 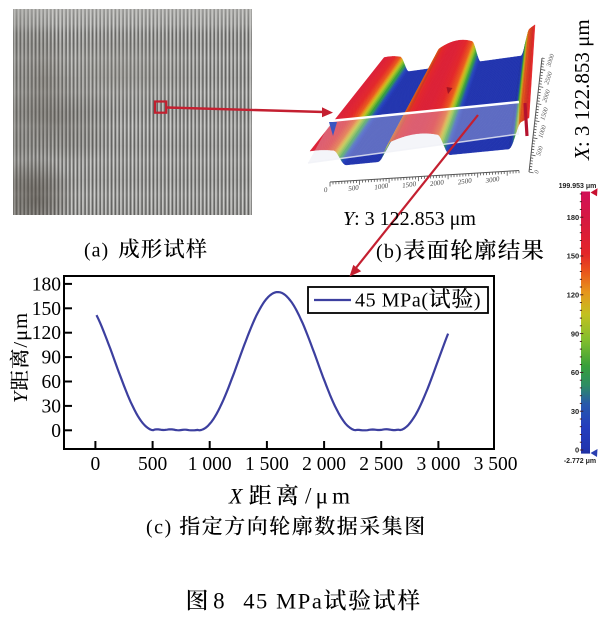 What do you see at coordinates (99, 251) in the screenshot?
I see `svg-text: (a)` at bounding box center [99, 251].